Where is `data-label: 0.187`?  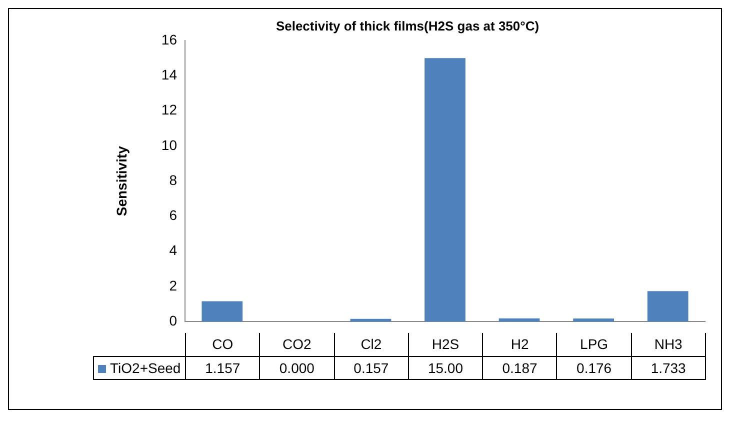 data-label: 0.187 is located at coordinates (520, 368).